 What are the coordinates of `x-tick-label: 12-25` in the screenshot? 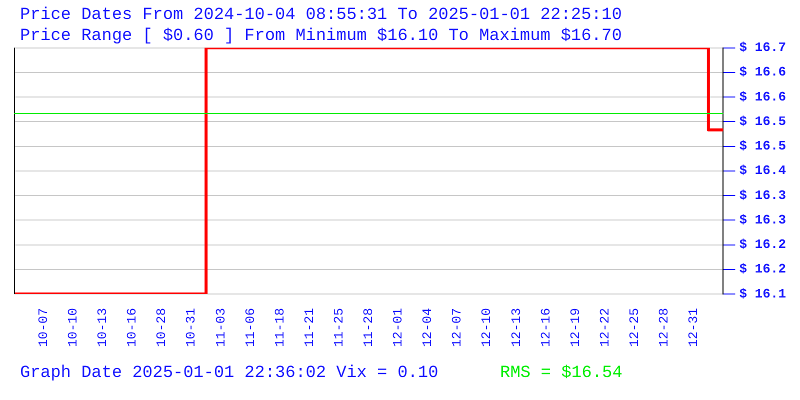 It's located at (634, 328).